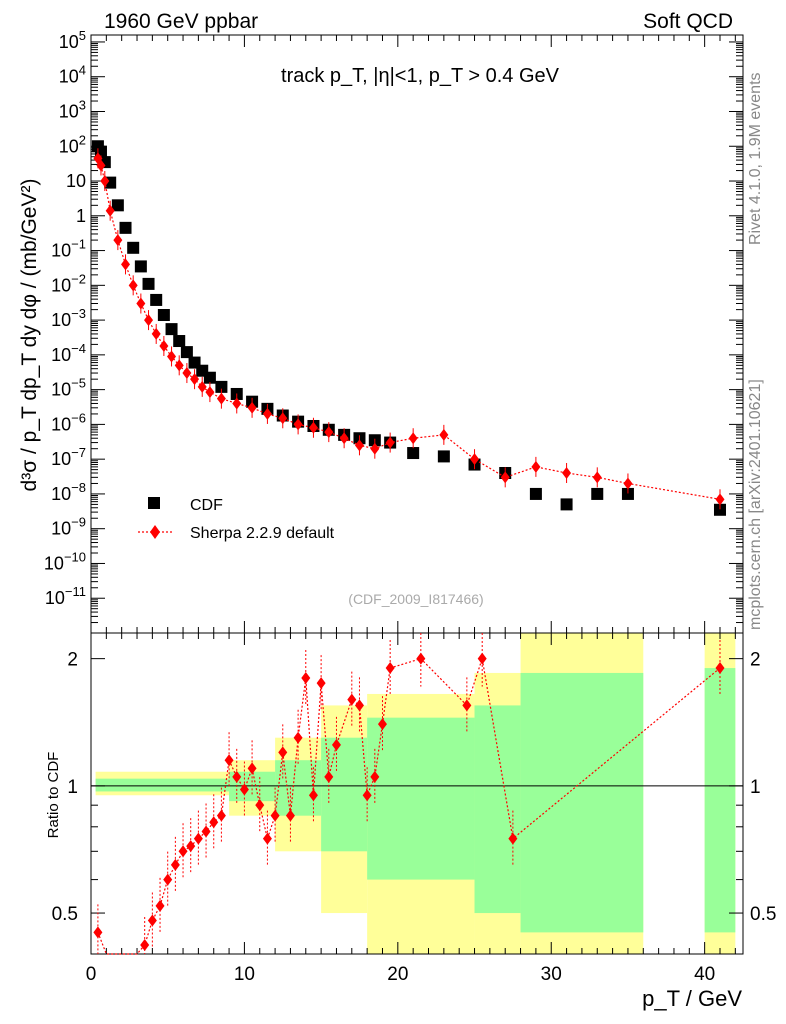 The image size is (786, 1024). What do you see at coordinates (68, 318) in the screenshot?
I see `y-tick-label: 10⁻³` at bounding box center [68, 318].